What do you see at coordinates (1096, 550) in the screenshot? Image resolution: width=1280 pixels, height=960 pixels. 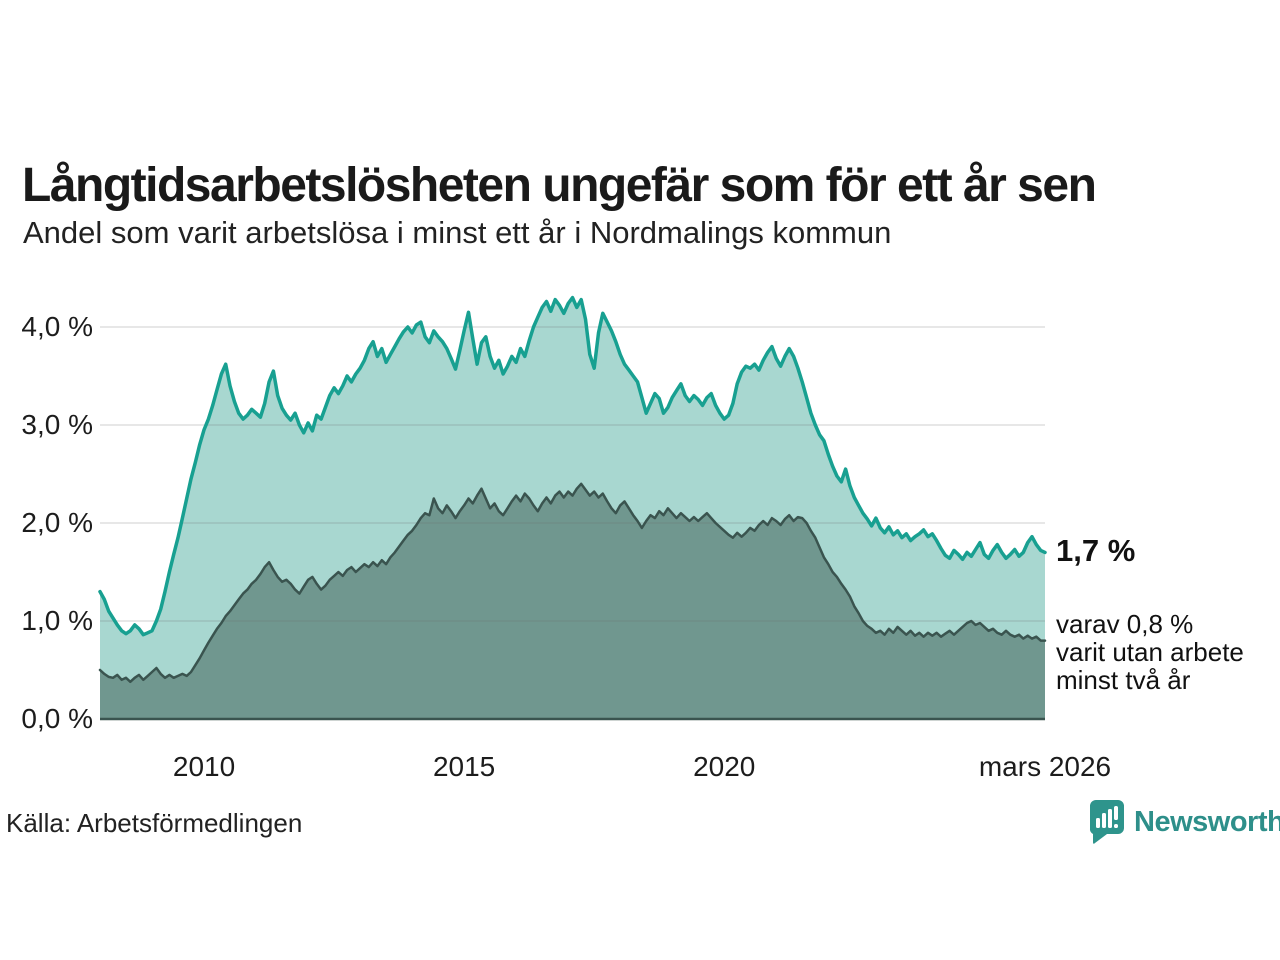 I see `end-value-annotation: 1,7 %` at bounding box center [1096, 550].